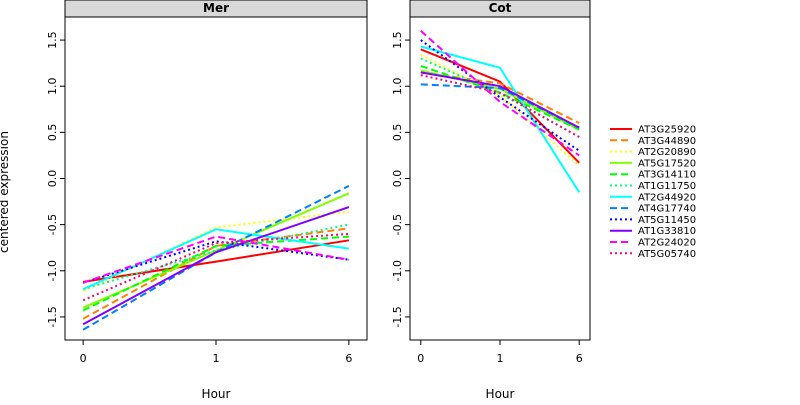  Describe the element at coordinates (216, 8) in the screenshot. I see `panel-title: Mer` at that location.